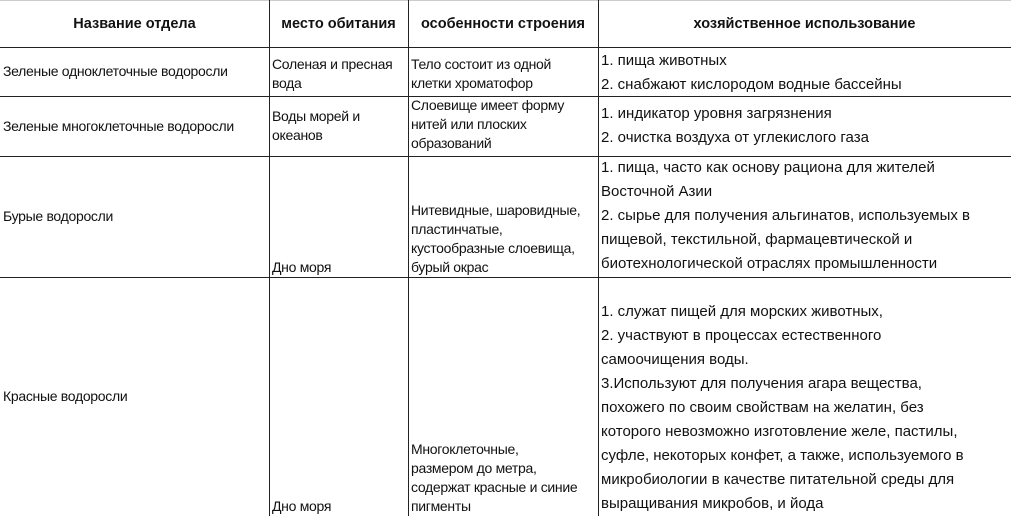  I want to click on cell-text-line: кустообразные слоевища,, so click(493, 248).